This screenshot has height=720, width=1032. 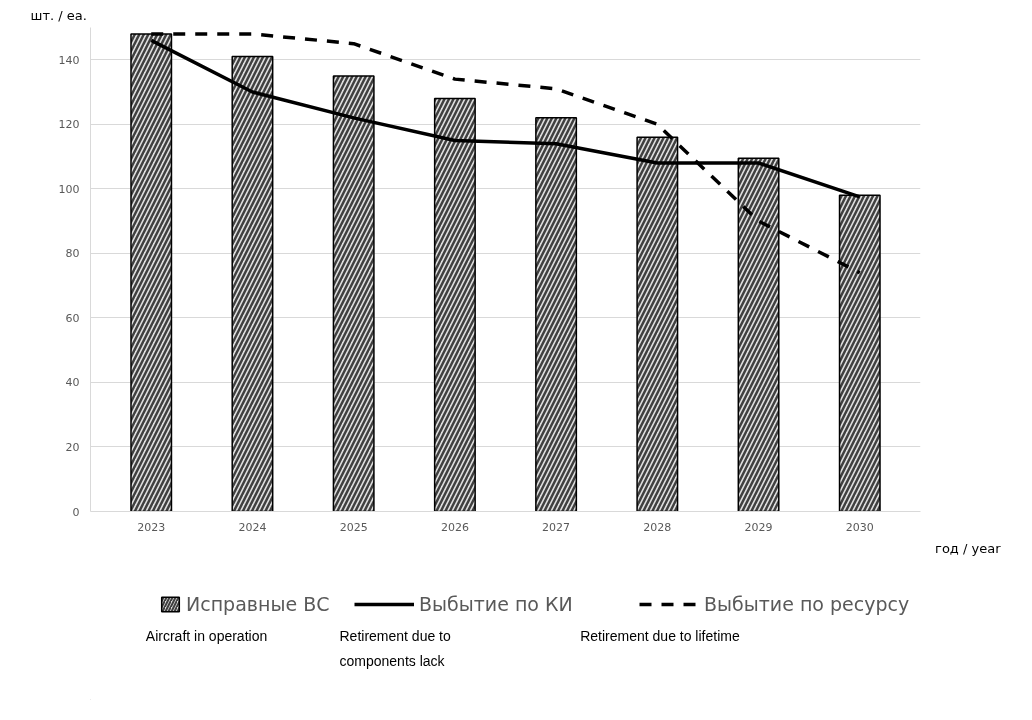 I want to click on text: Retirement due to components lack, so click(x=395, y=648).